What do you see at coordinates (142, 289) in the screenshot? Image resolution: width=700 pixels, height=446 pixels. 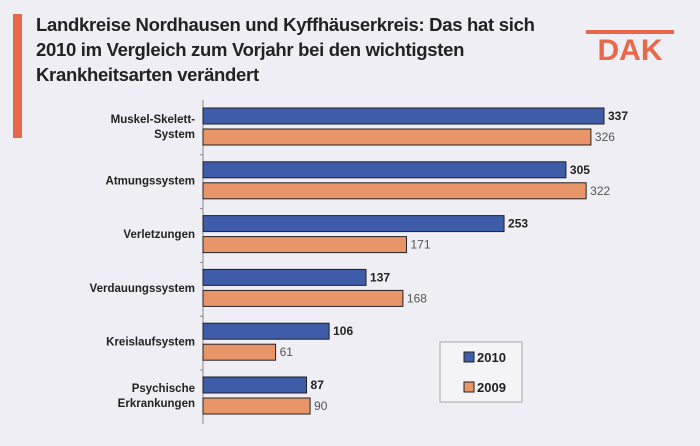 I see `category-label: Verdauungssystem` at bounding box center [142, 289].